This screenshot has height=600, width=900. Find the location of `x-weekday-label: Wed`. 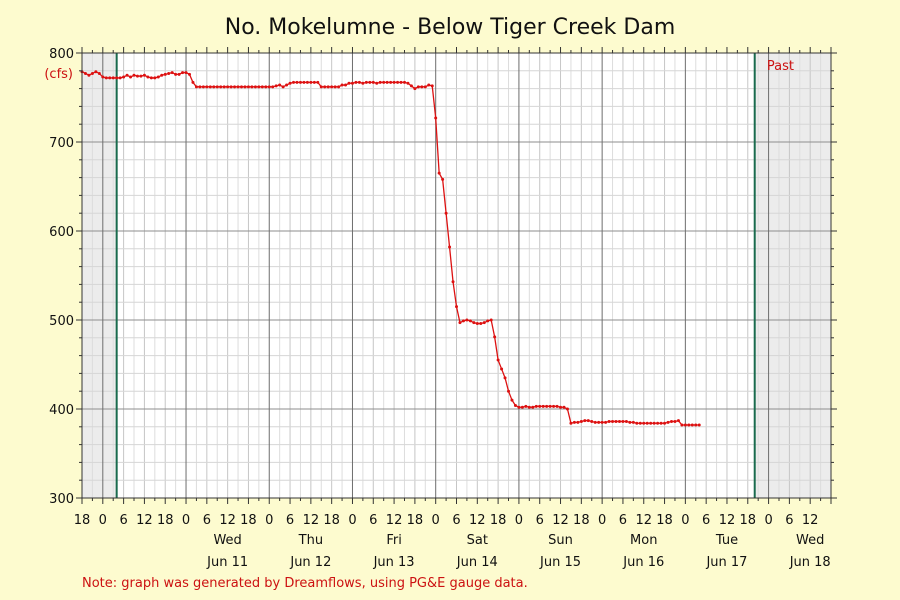

x-weekday-label: Wed is located at coordinates (227, 540).